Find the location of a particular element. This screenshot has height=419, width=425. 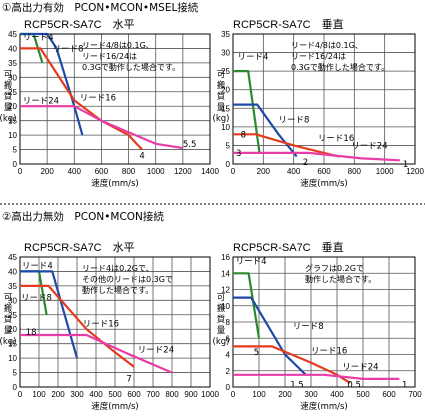

series-label: 1.5 is located at coordinates (297, 386).